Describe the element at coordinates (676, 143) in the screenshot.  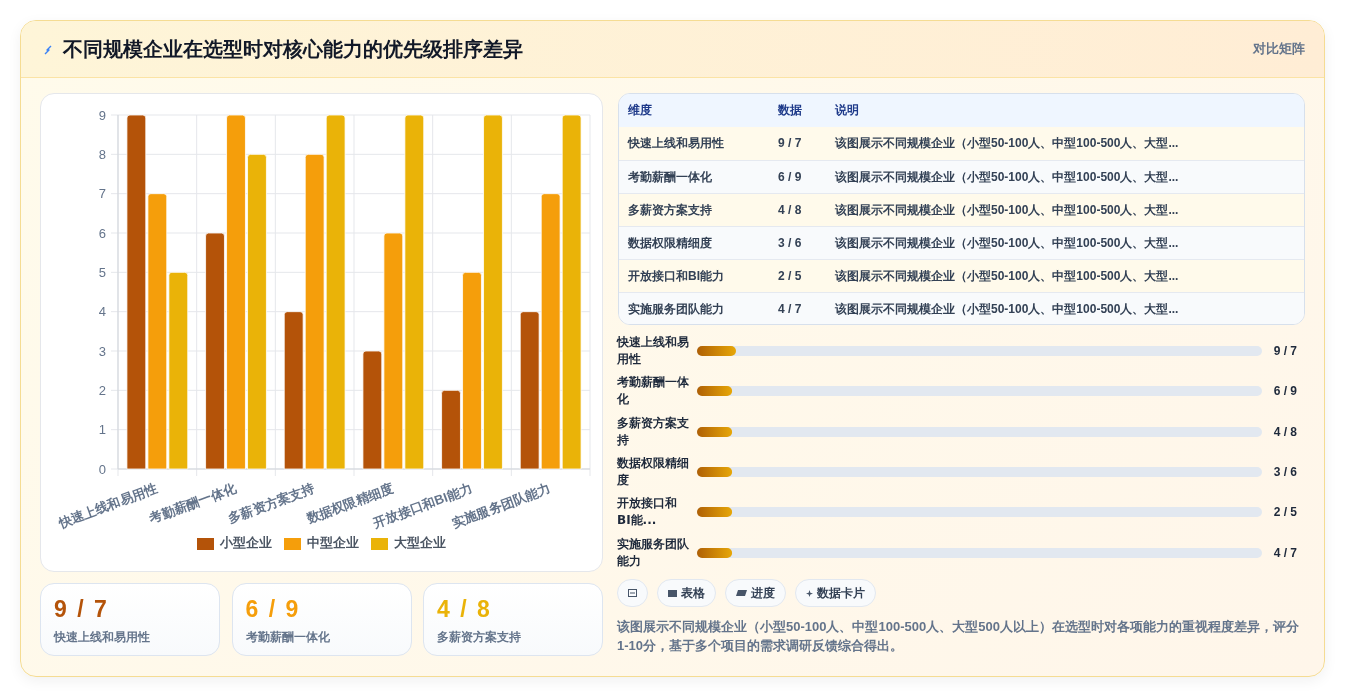
I see `text: 快速上线和易用性` at that location.